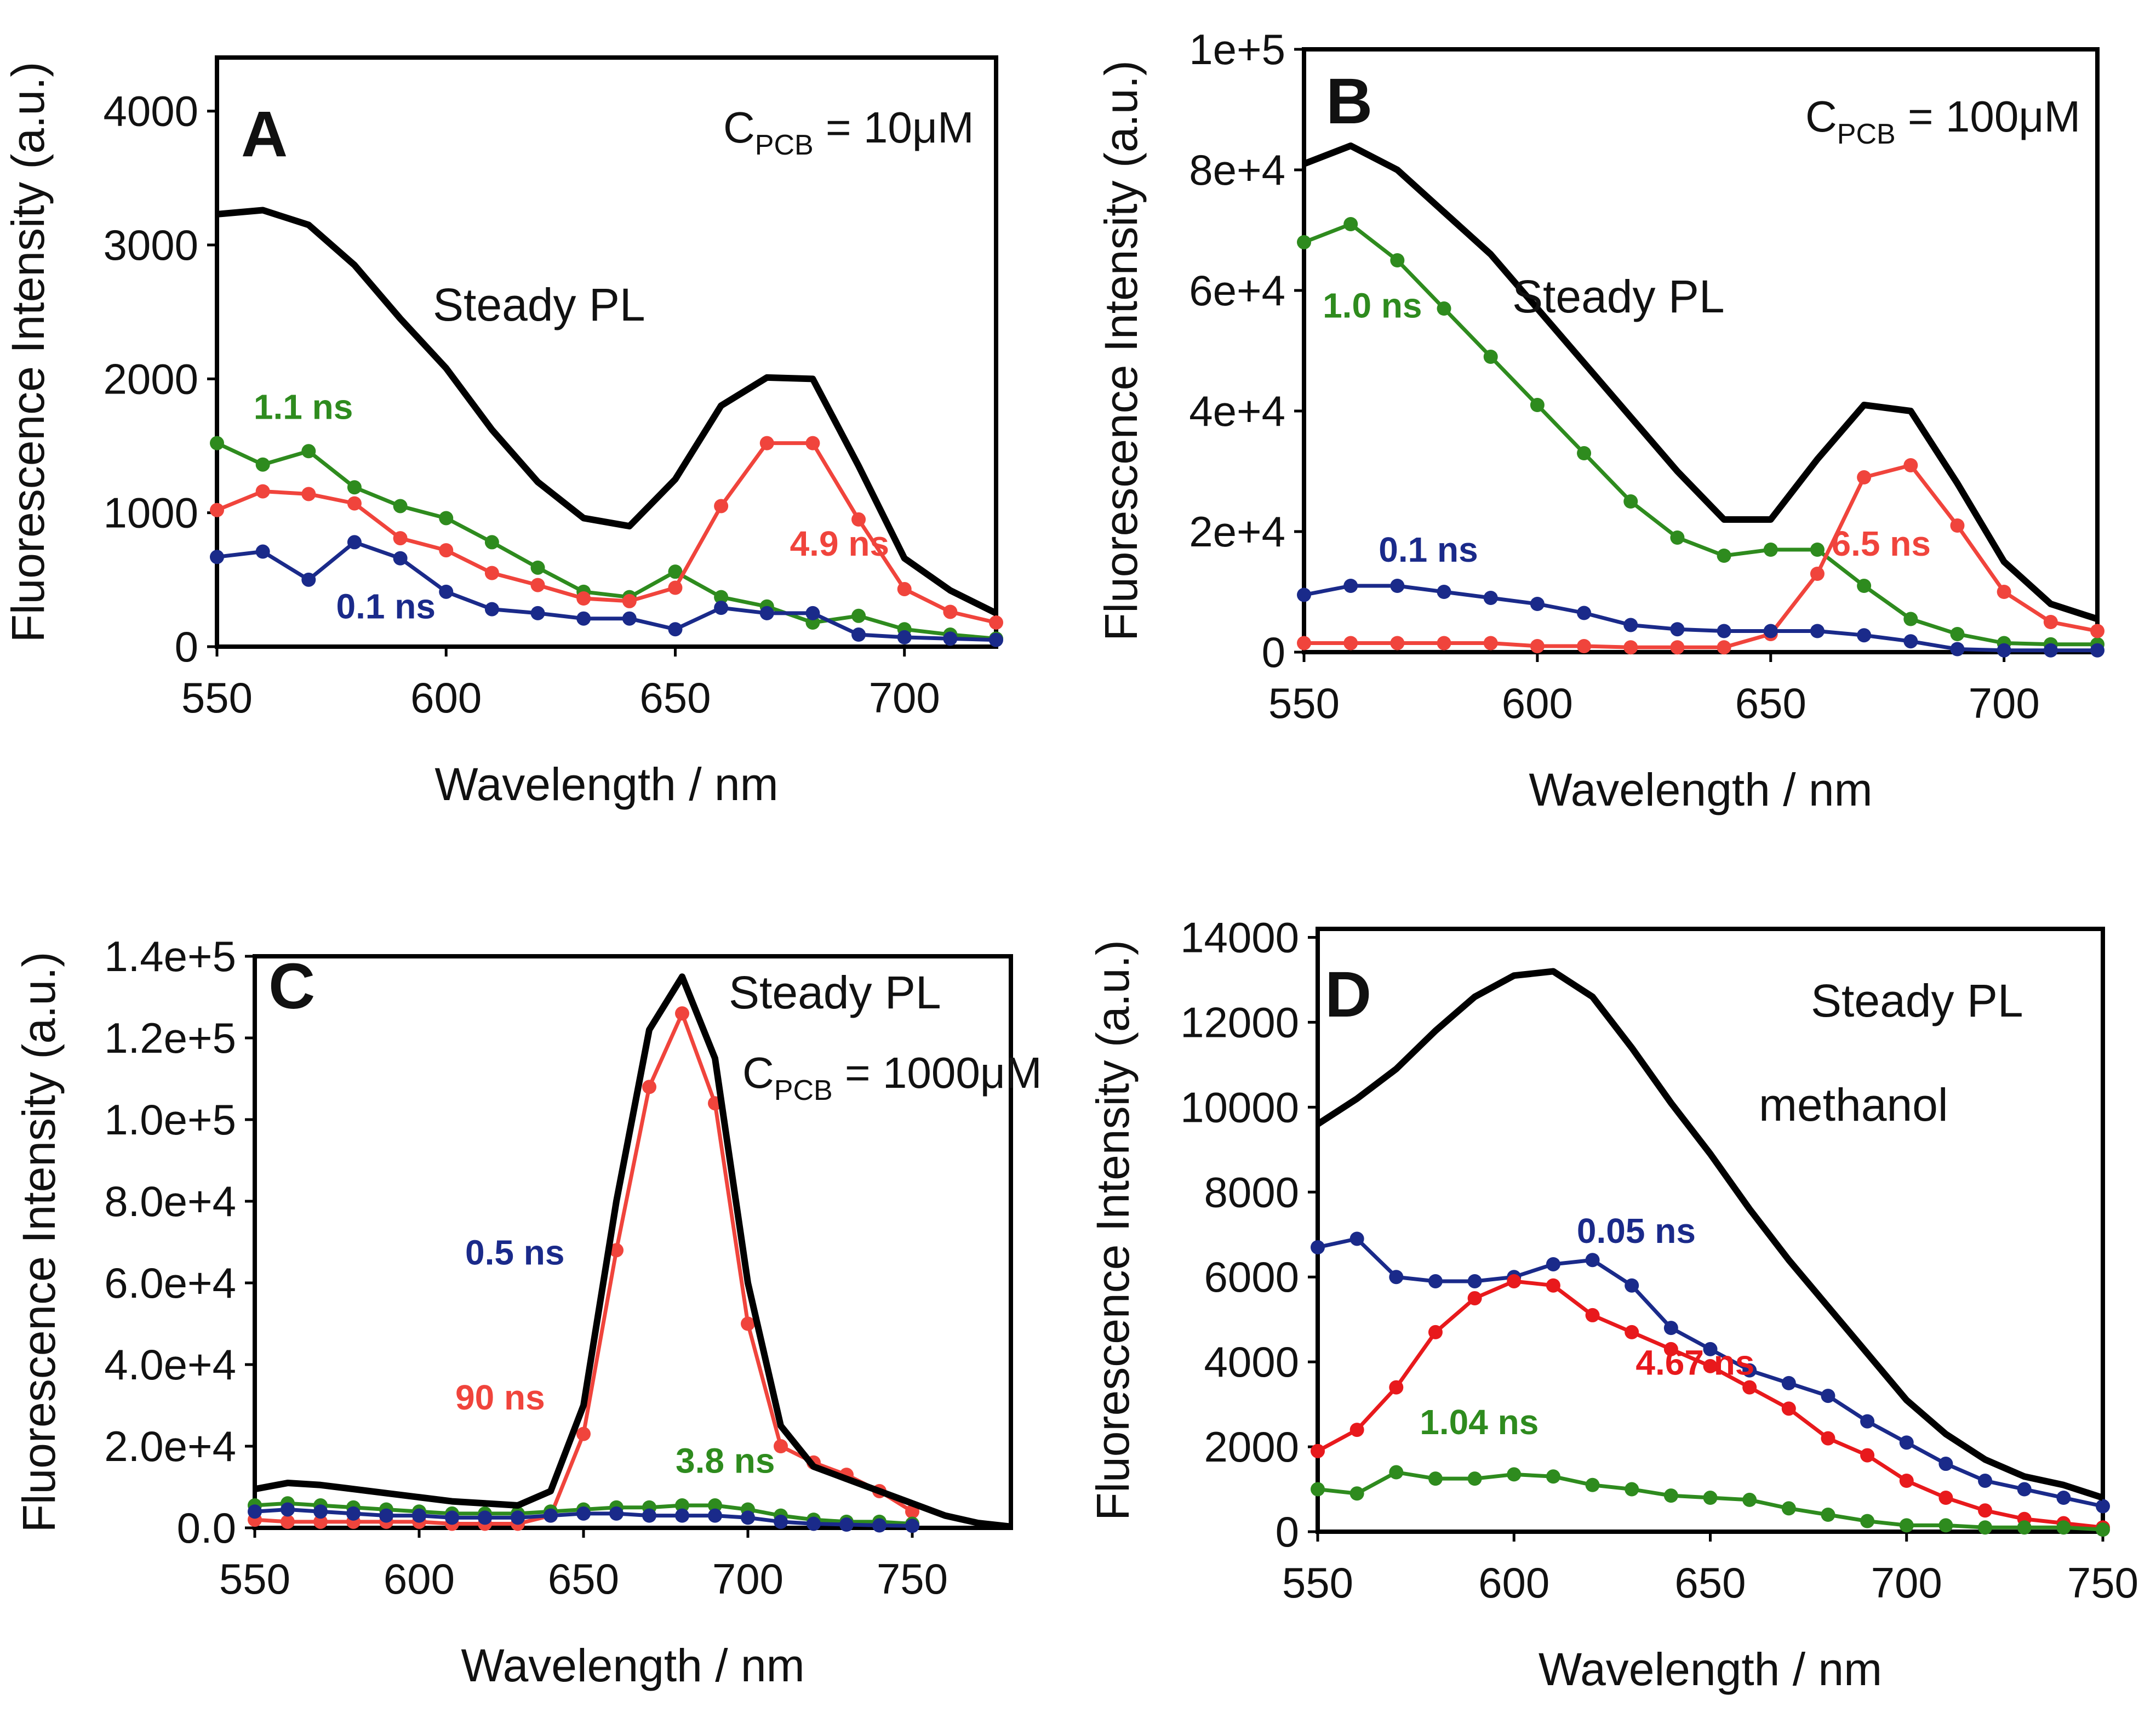  Describe the element at coordinates (170, 1365) in the screenshot. I see `y-tick-label: 4.0e+4` at that location.